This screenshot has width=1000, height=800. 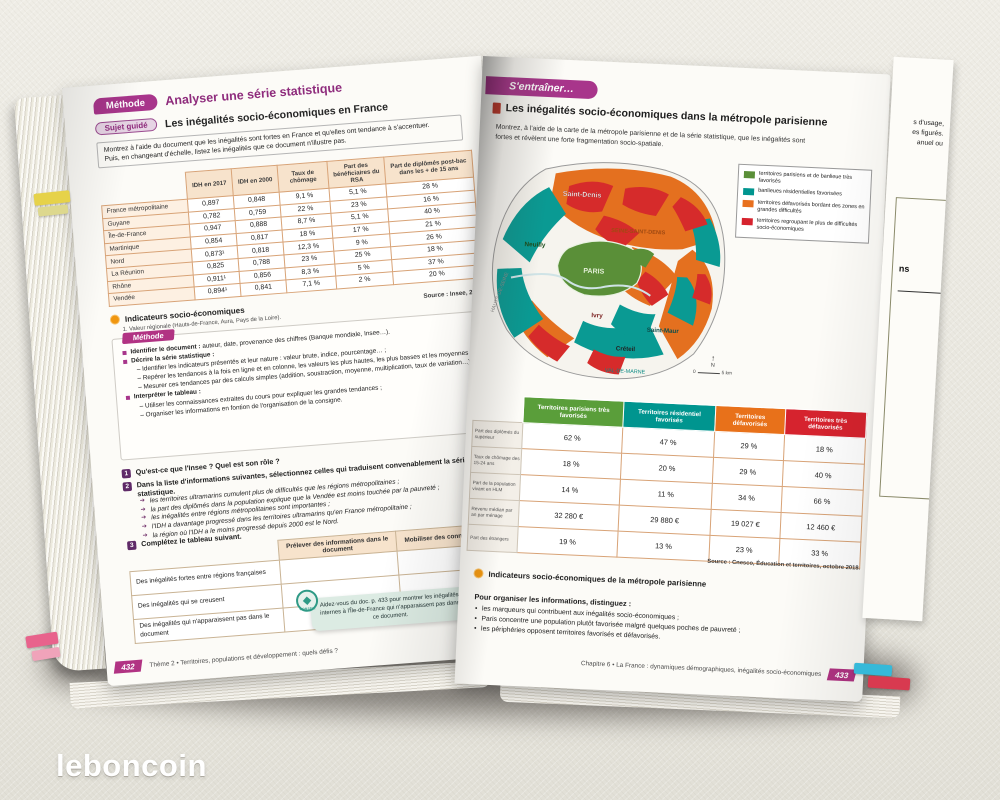 What do you see at coordinates (748, 204) in the screenshot?
I see `legend-swatch-orange` at bounding box center [748, 204].